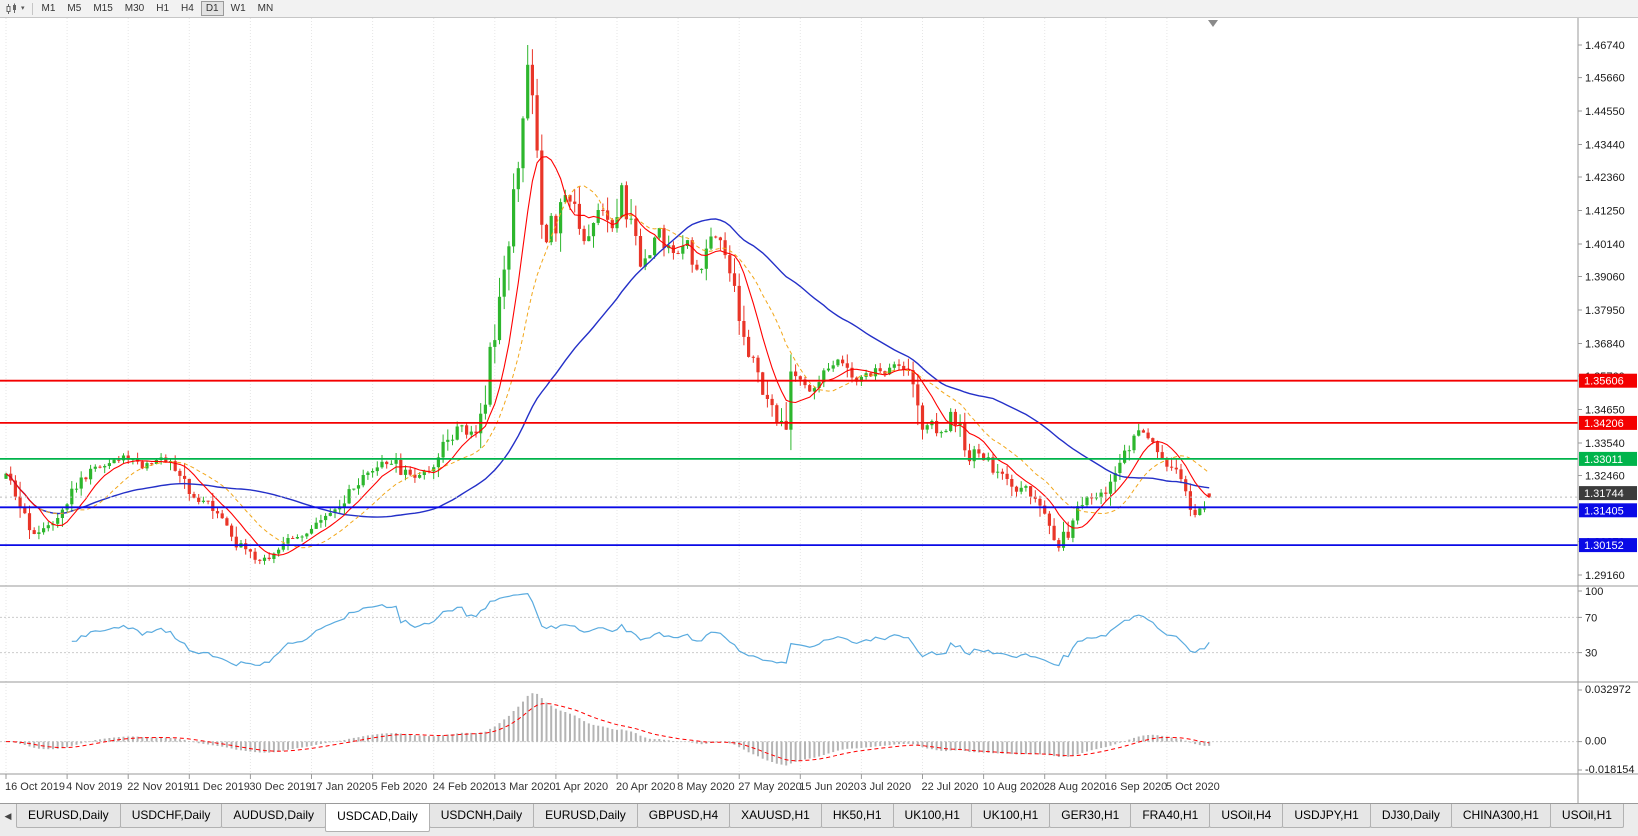 This screenshot has width=1638, height=836. What do you see at coordinates (1410, 816) in the screenshot?
I see `symbol-tab-dj30-daily: DJ30,Daily` at bounding box center [1410, 816].